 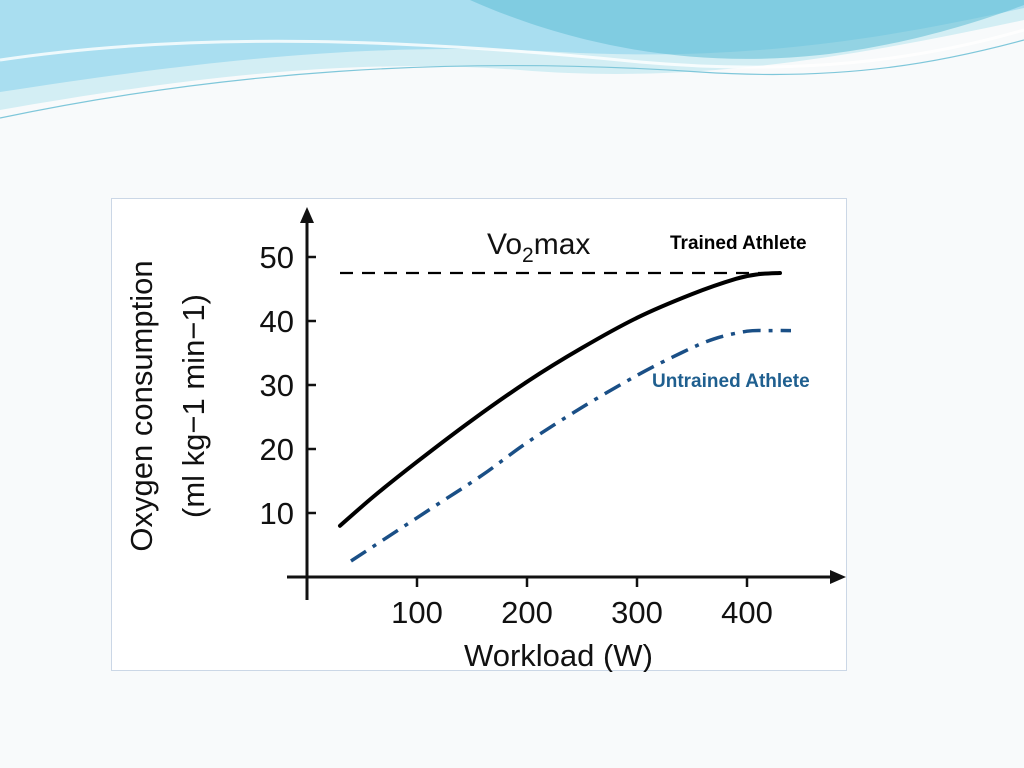 I want to click on x-tick-label: 400, so click(x=747, y=612).